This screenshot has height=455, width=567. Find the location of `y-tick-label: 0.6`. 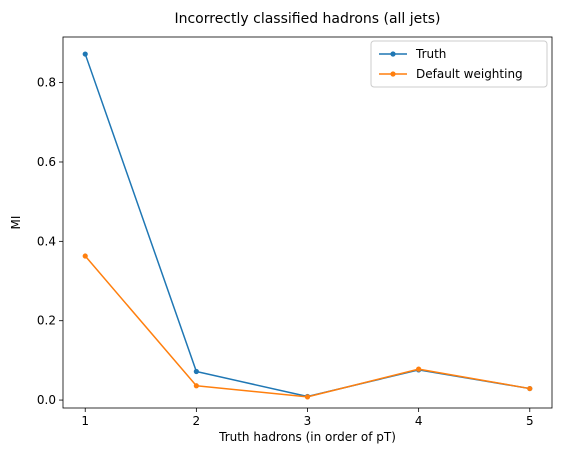

y-tick-label: 0.6 is located at coordinates (46, 162).